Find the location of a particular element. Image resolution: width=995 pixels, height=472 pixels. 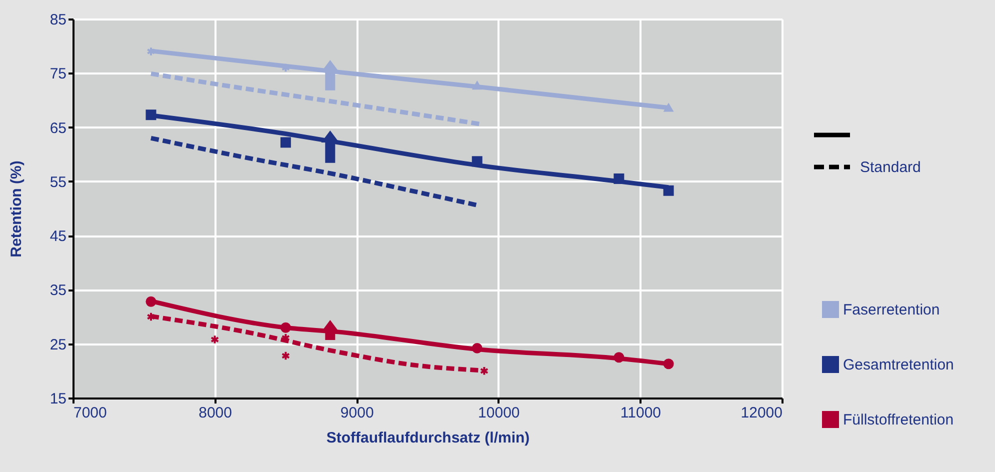

y-tick-label: 65 is located at coordinates (58, 128).